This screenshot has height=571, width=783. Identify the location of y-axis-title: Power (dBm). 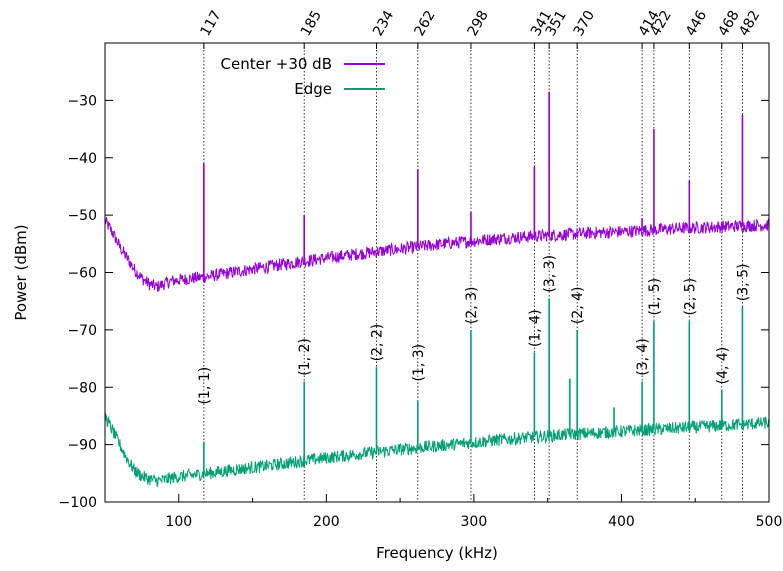
(21, 272).